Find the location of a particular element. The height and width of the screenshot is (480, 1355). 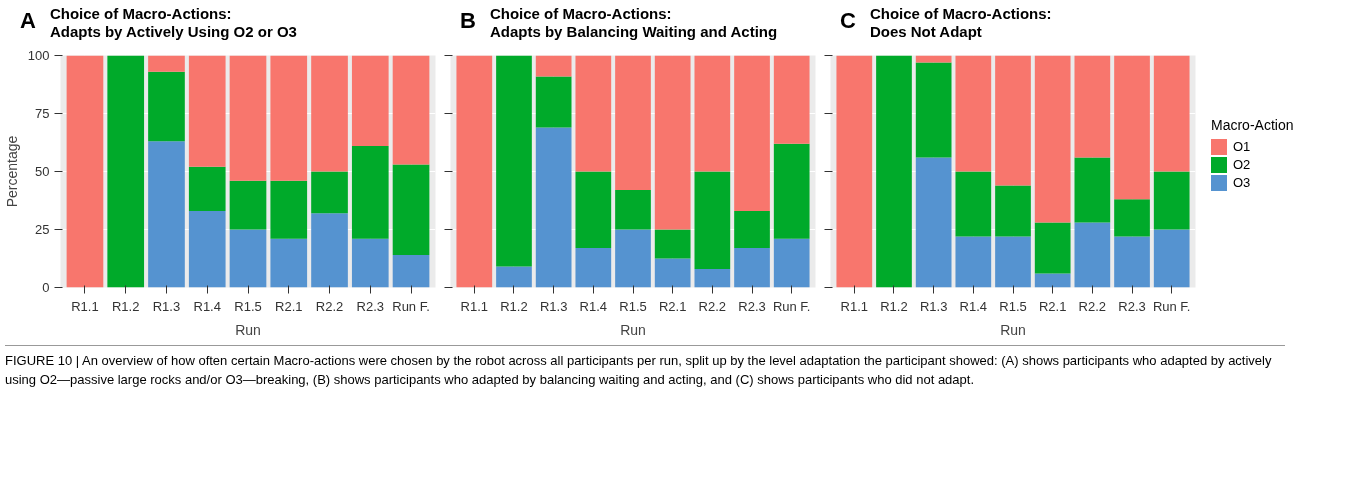

legend-label: O1 is located at coordinates (1242, 147).